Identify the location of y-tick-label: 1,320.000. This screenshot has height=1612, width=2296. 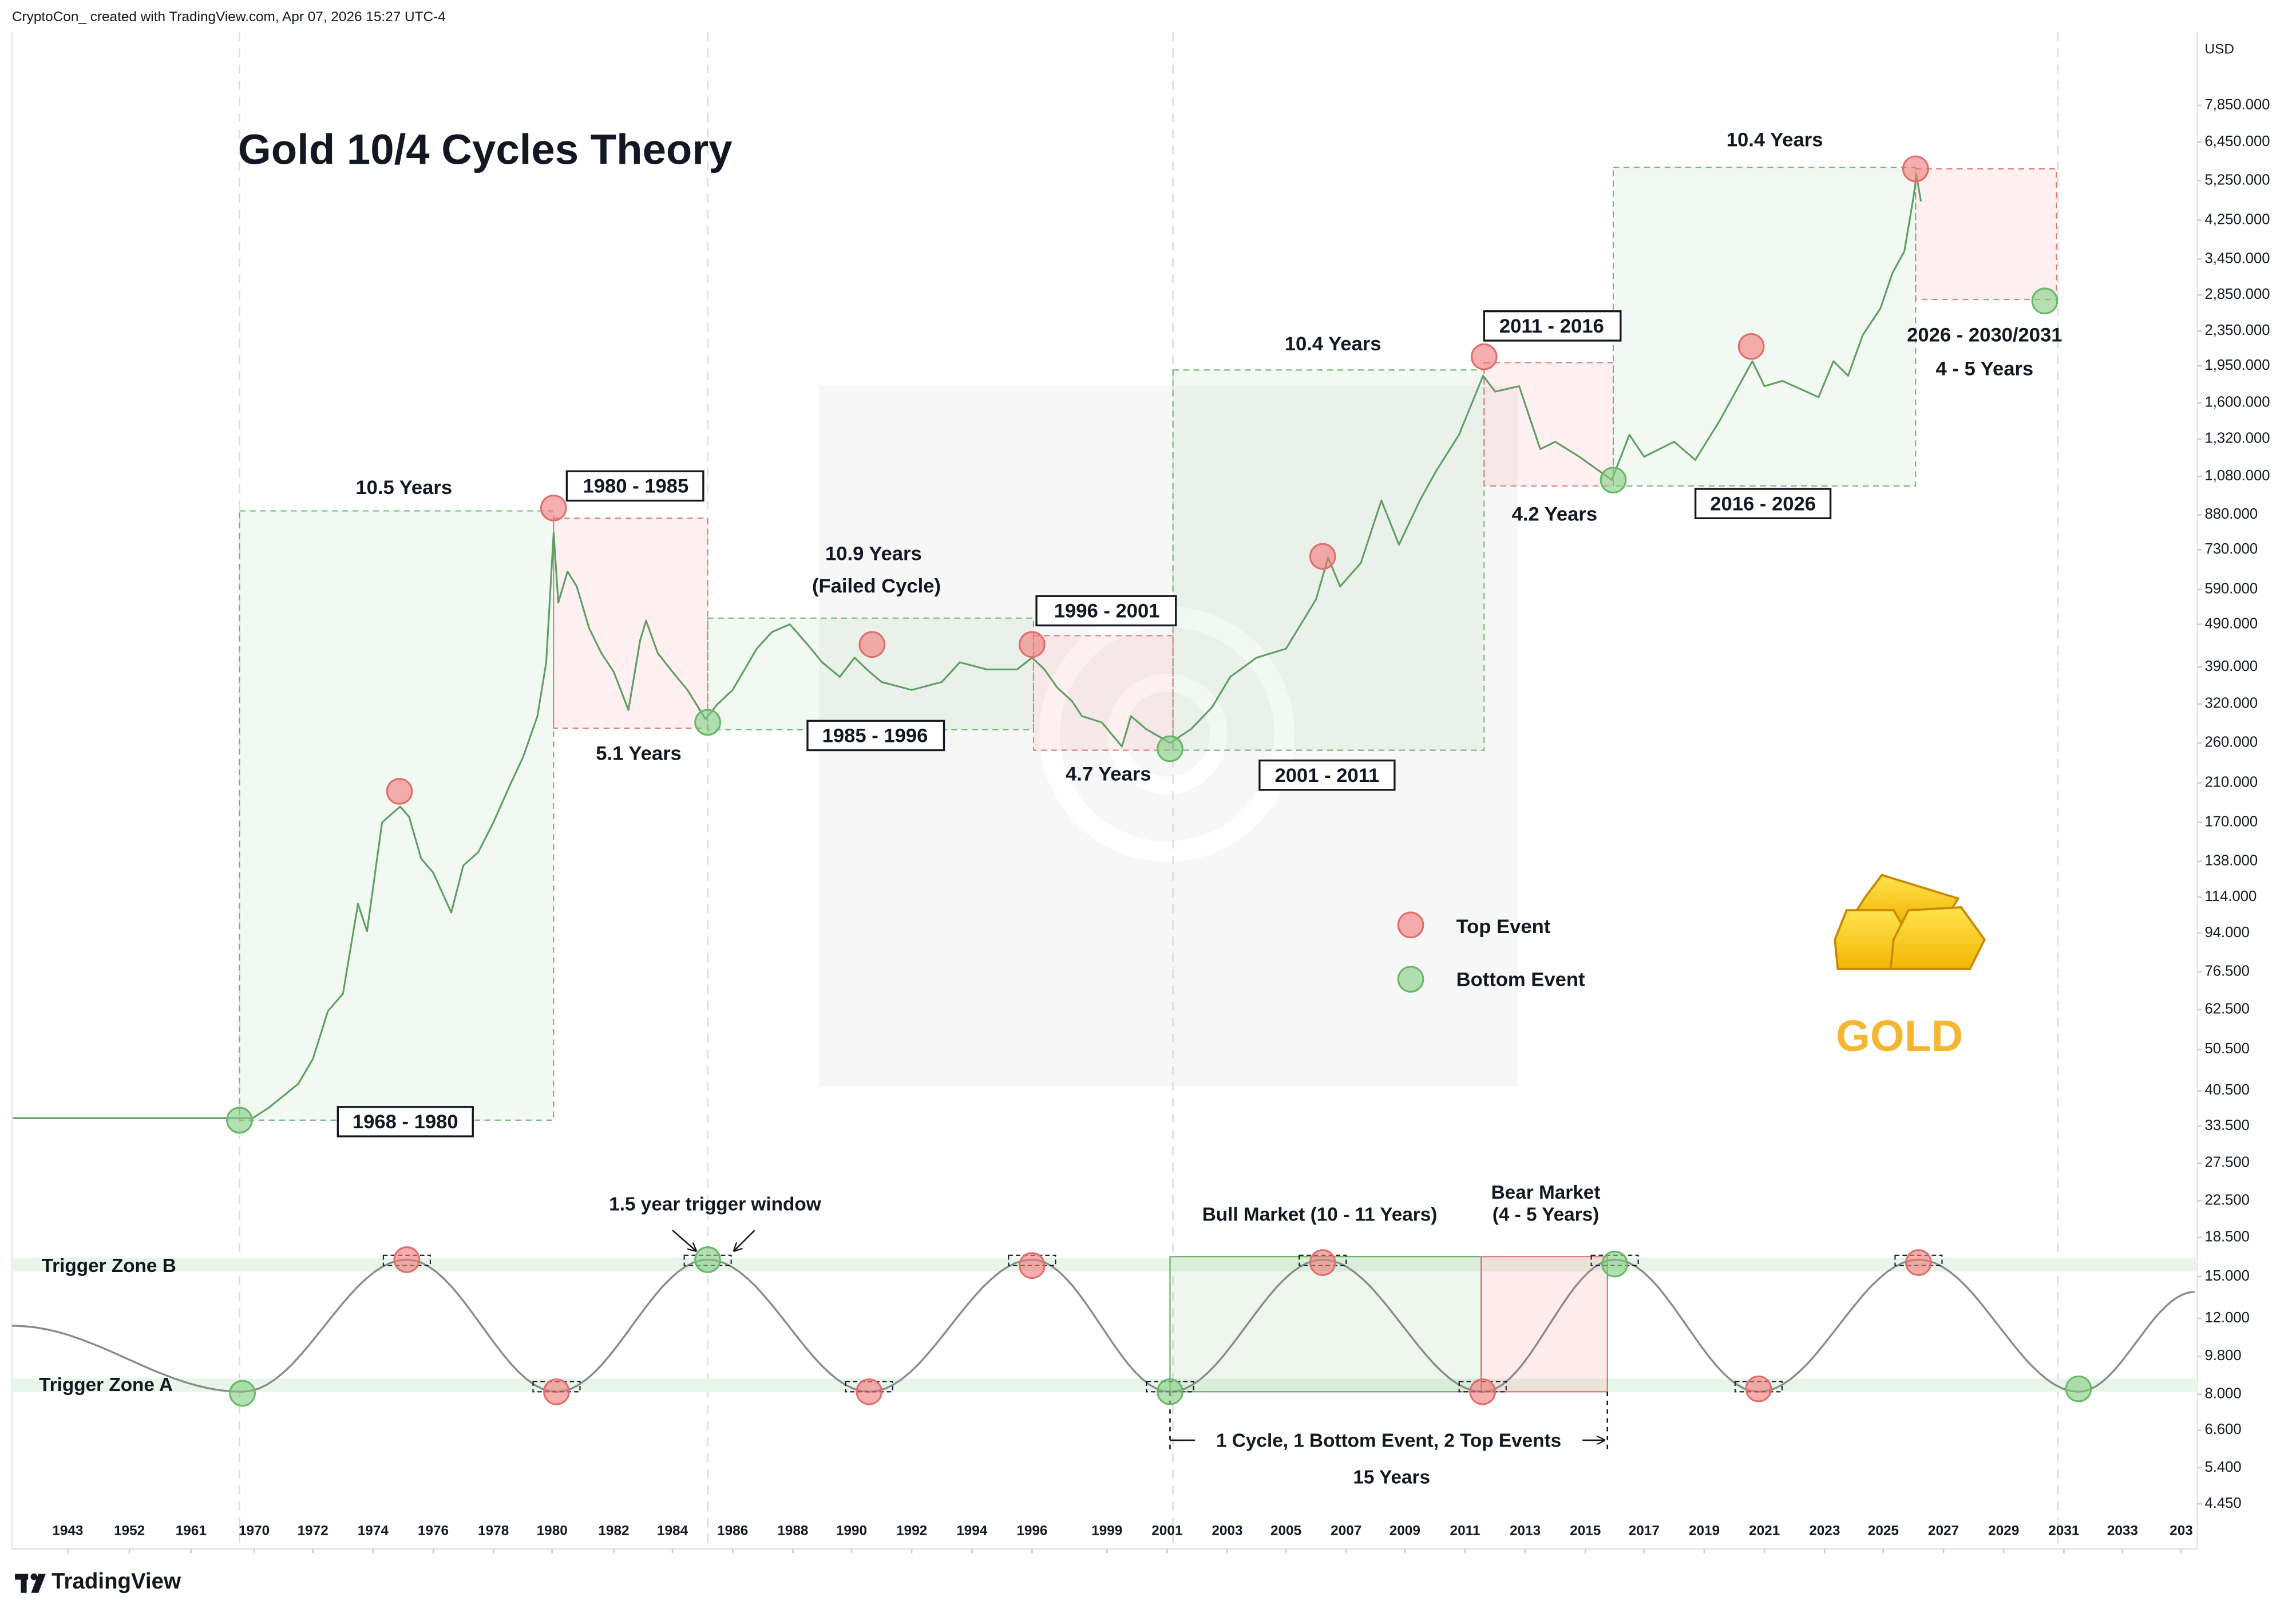
(2237, 438).